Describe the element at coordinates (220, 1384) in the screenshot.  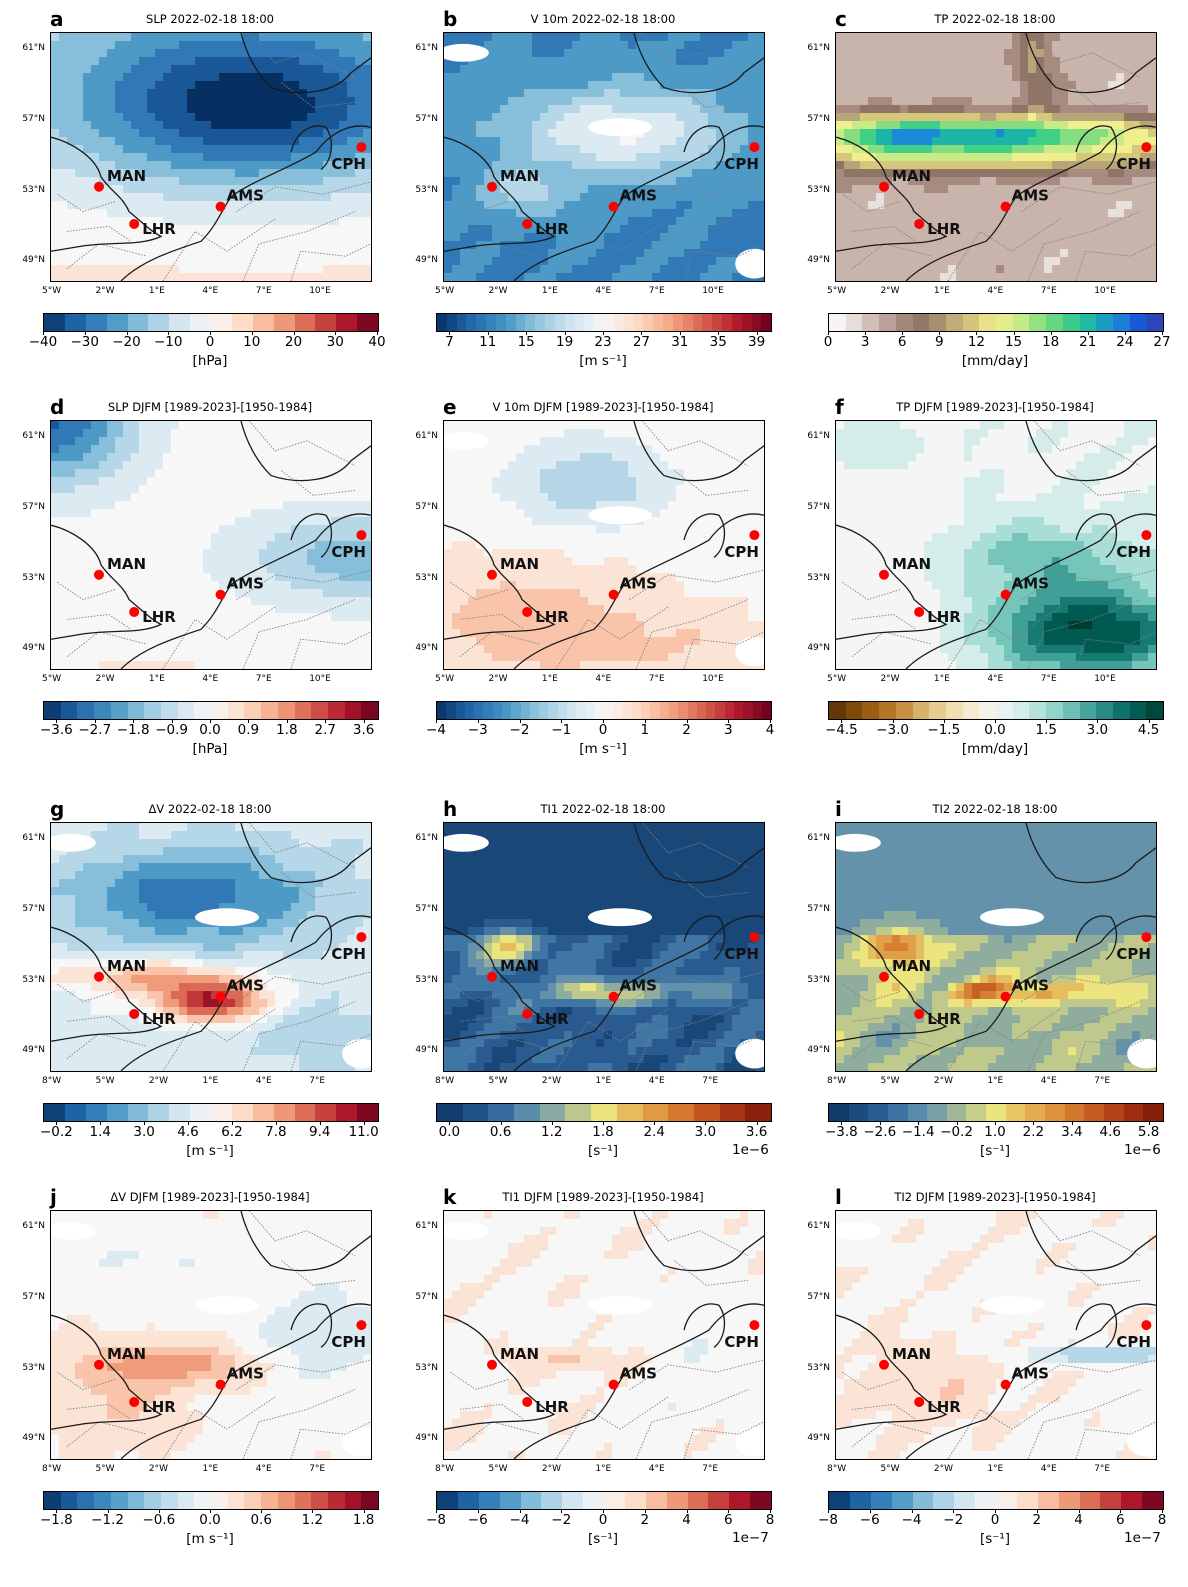
I see `city-marker-ams` at that location.